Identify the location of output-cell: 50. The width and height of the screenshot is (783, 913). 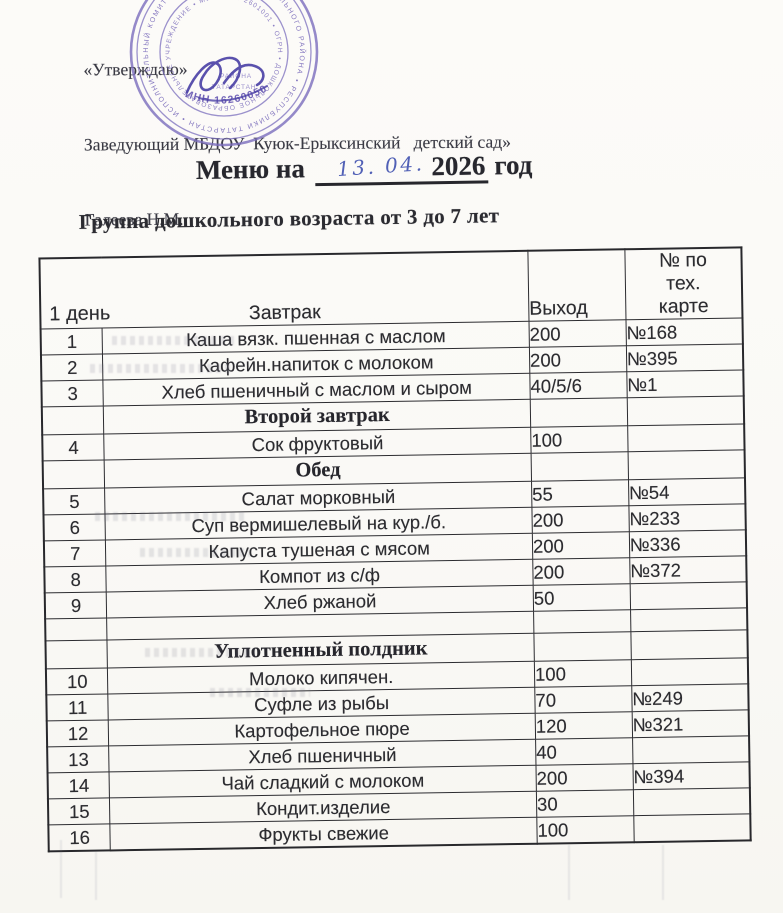
(582, 597).